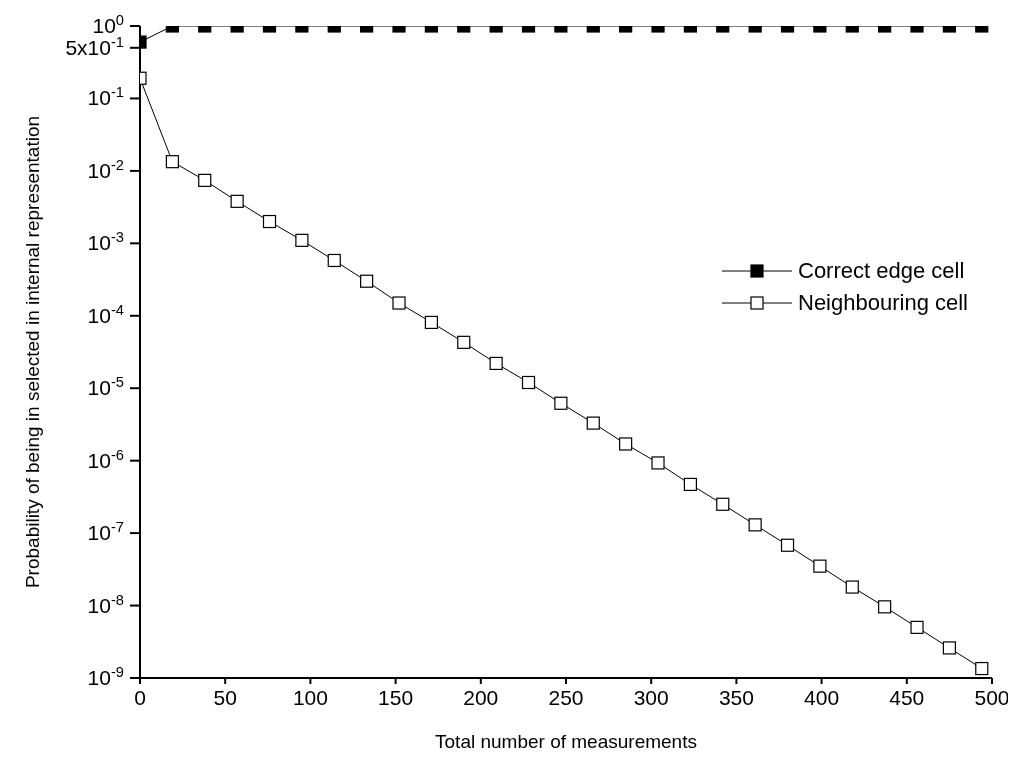  Describe the element at coordinates (140, 697) in the screenshot. I see `x-tick-label: 0` at that location.